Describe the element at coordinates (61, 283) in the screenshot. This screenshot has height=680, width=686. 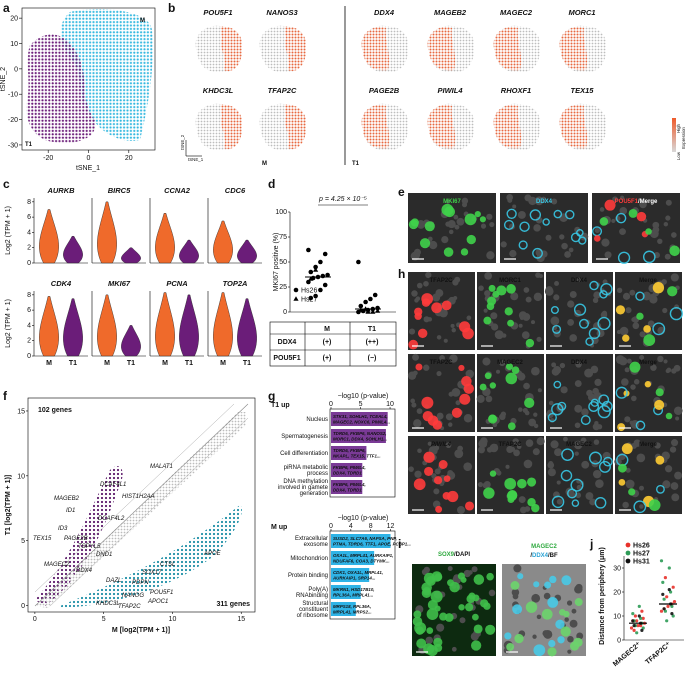
I see `gene-label: CDK4` at that location.